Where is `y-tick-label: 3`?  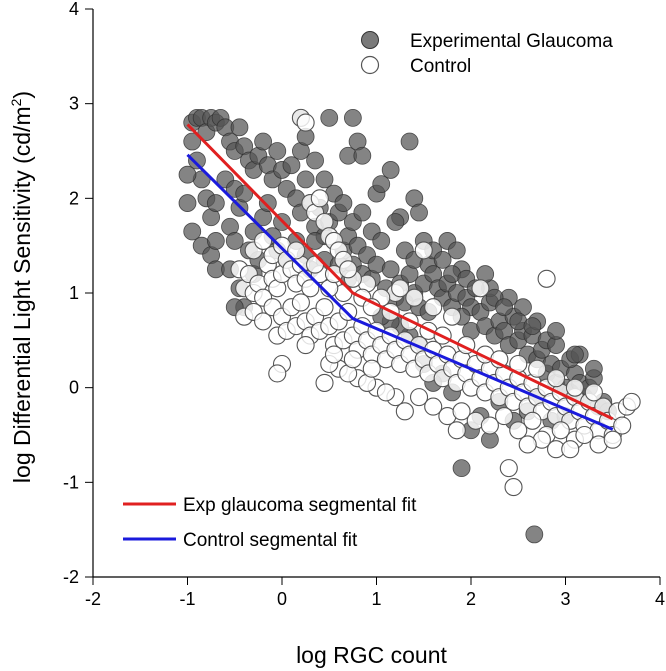 y-tick-label: 3 is located at coordinates (74, 104).